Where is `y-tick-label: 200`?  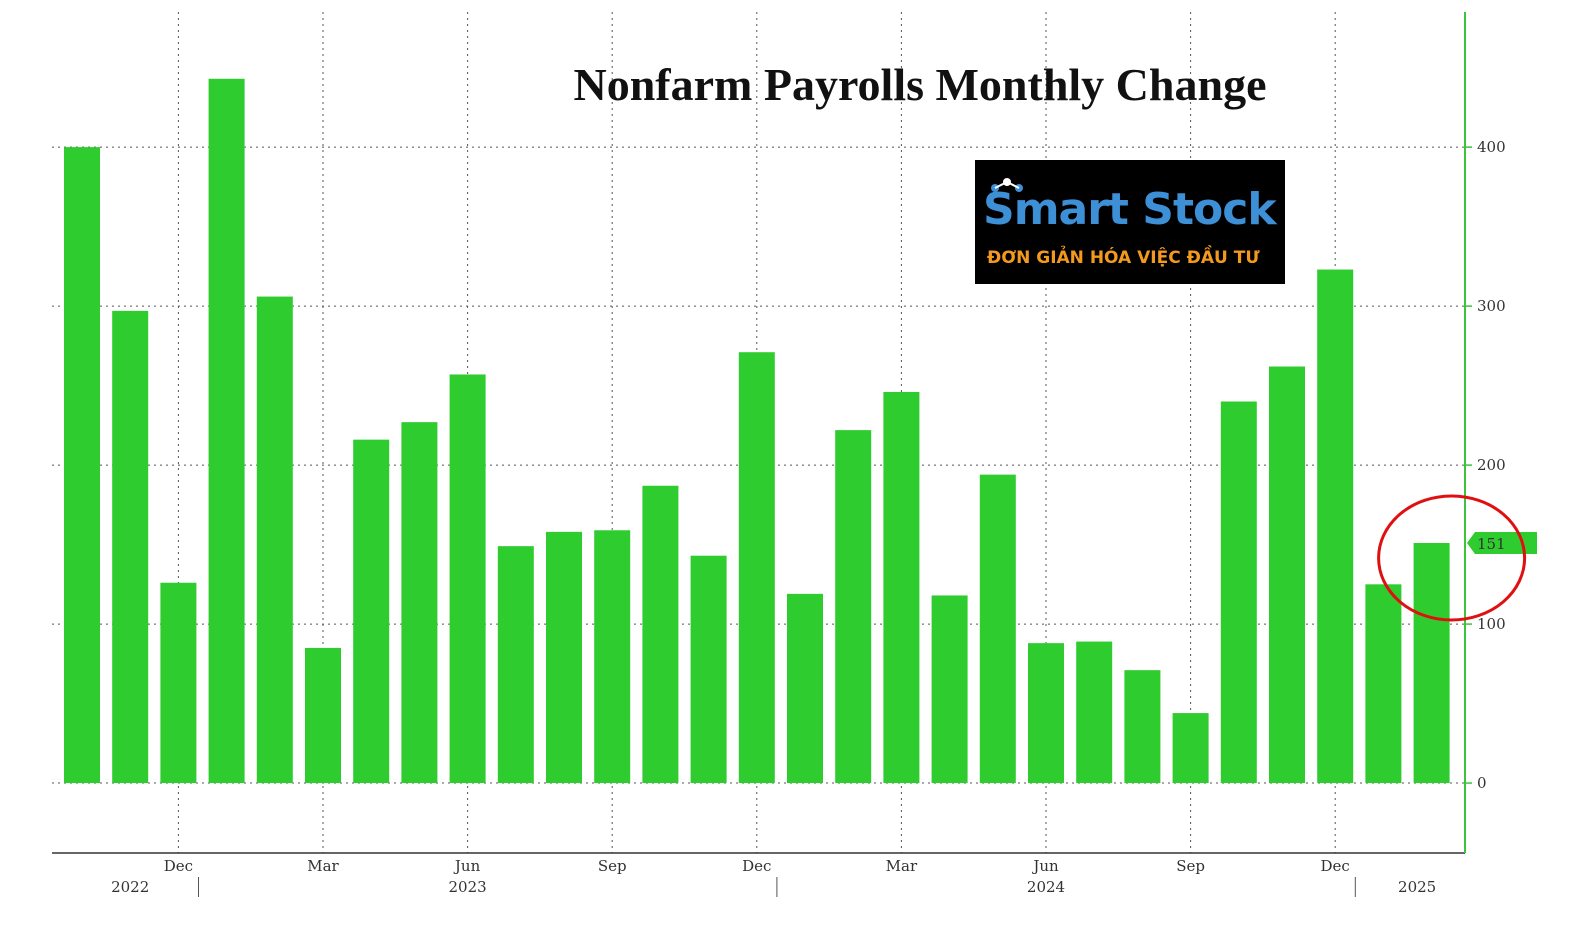
y-tick-label: 200 is located at coordinates (1491, 465).